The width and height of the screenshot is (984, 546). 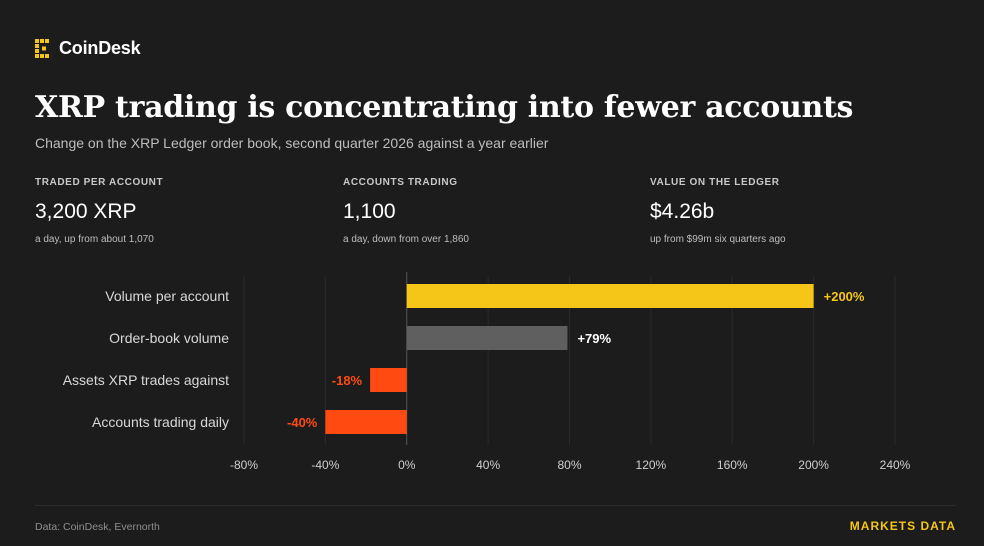 What do you see at coordinates (407, 465) in the screenshot?
I see `x-tick-label: 0%` at bounding box center [407, 465].